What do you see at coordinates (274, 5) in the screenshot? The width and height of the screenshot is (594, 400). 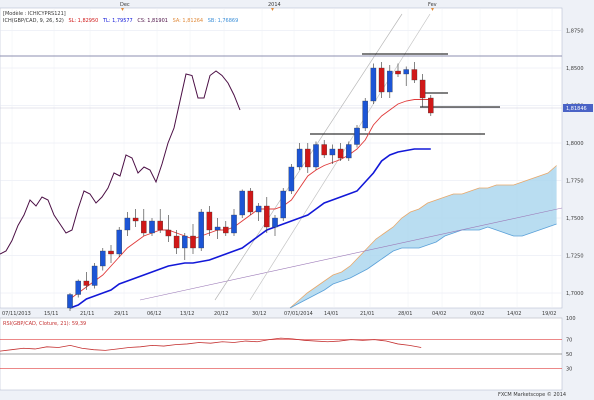 I see `marker-2014: 2014` at bounding box center [274, 5].